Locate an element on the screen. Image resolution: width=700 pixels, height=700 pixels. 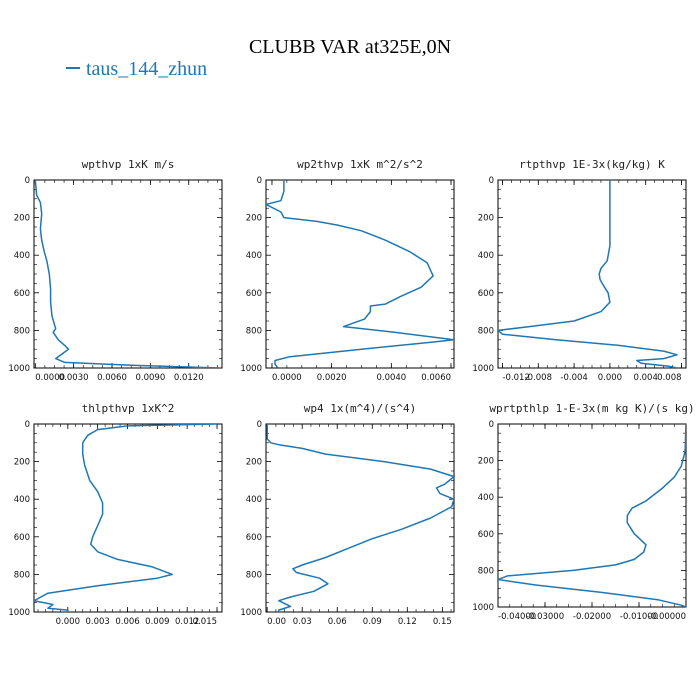
x-tick-label: 0.004 is located at coordinates (646, 378).